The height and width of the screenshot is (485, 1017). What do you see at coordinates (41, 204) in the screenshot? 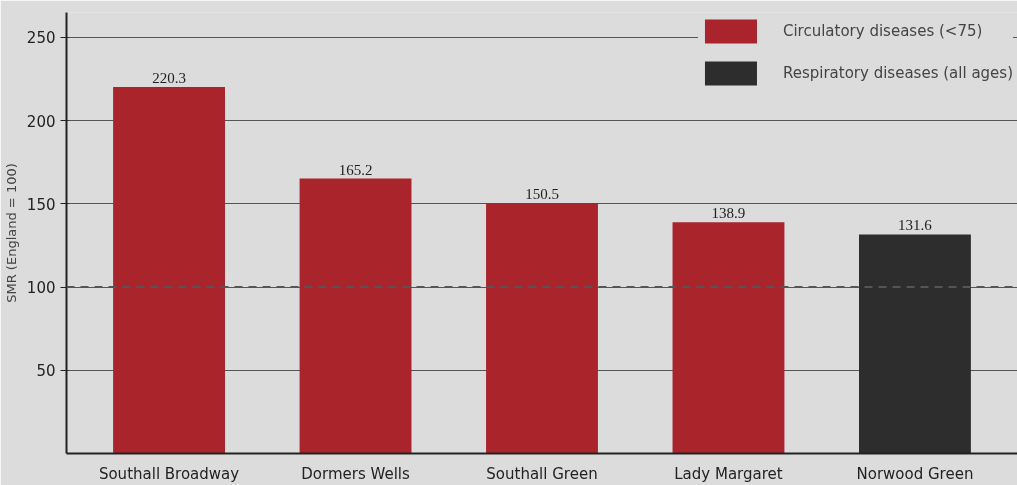
I see `y-tick-label: 150` at bounding box center [41, 204].